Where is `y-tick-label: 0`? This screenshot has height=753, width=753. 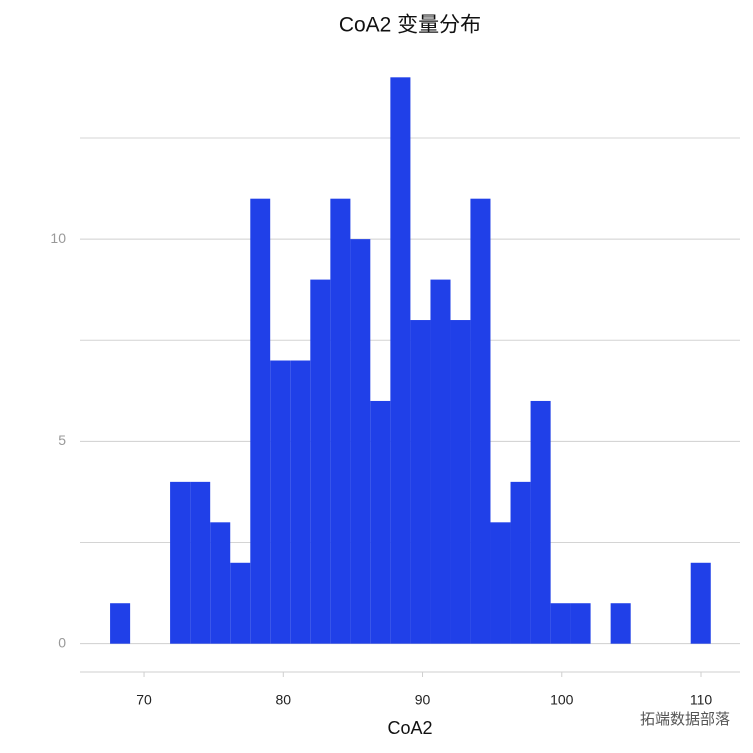
y-tick-label: 0 is located at coordinates (62, 642).